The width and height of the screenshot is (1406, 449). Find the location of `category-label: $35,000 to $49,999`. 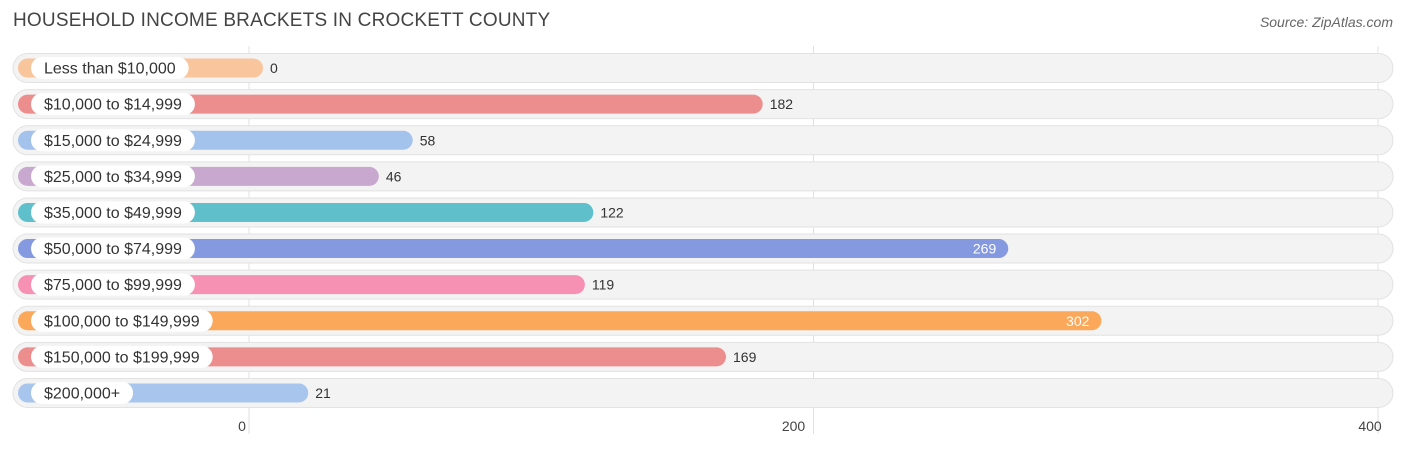

category-label: $35,000 to $49,999 is located at coordinates (113, 213).